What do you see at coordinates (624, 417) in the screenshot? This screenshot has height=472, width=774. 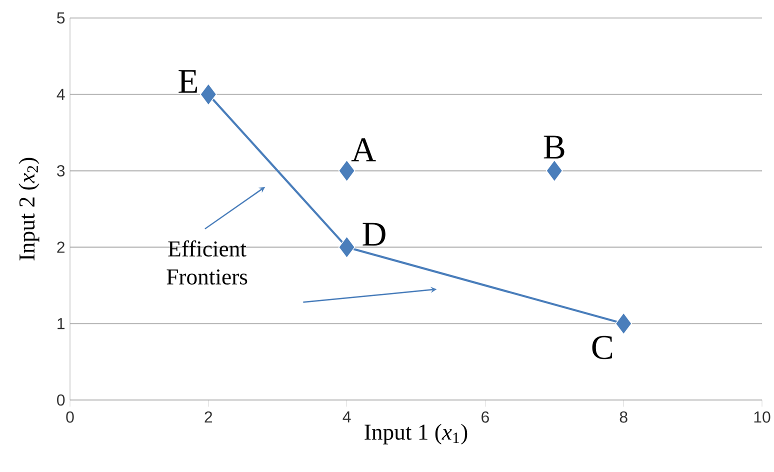 I see `x-tick-label: 8` at bounding box center [624, 417].